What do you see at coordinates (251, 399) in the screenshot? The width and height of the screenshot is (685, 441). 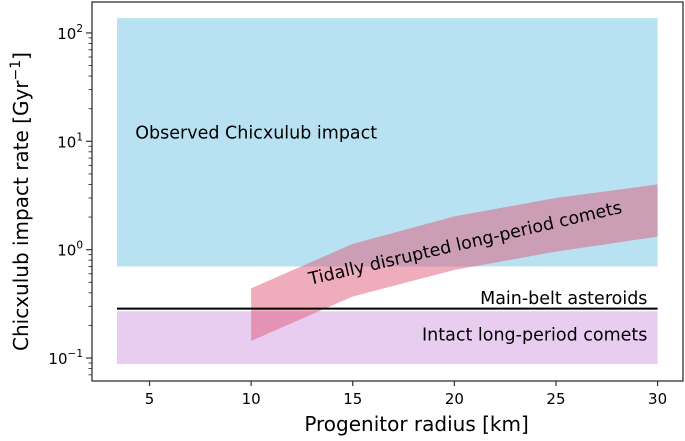 I see `x-tick-label: 10` at bounding box center [251, 399].